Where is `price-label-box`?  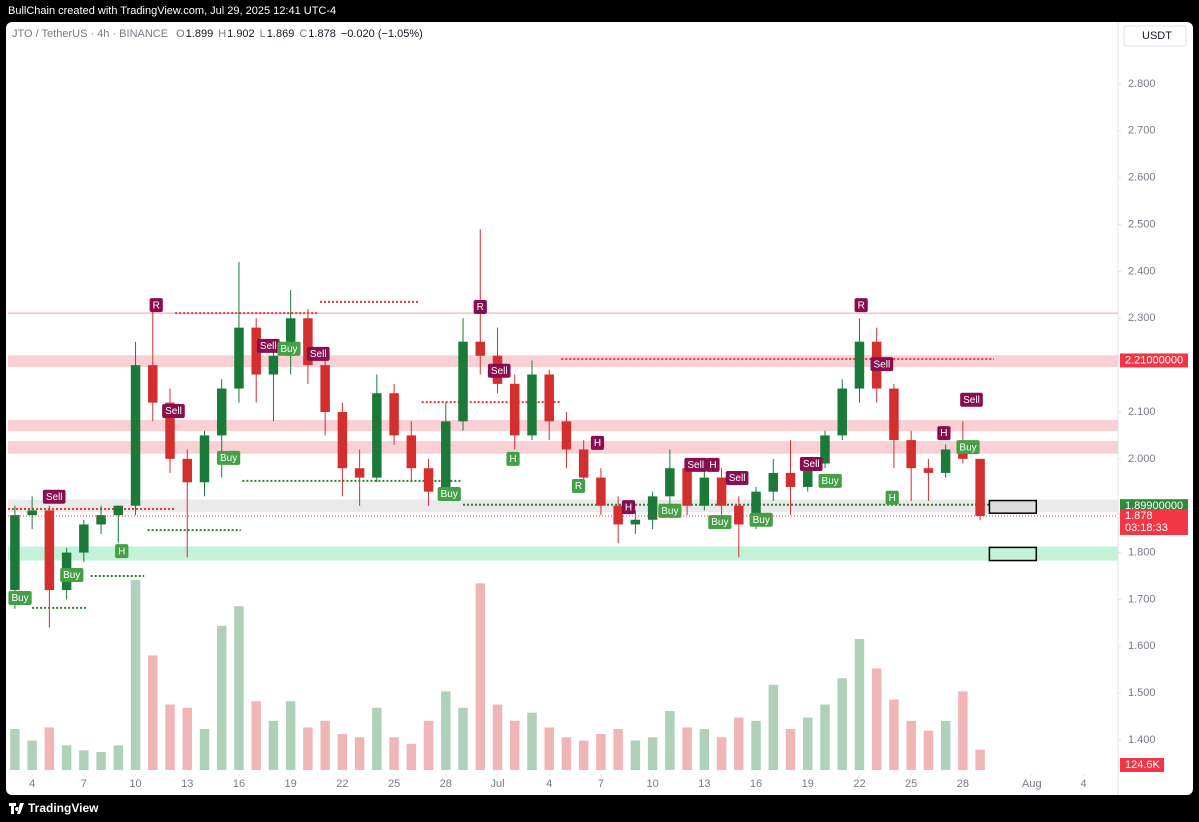 price-label-box is located at coordinates (1154, 522).